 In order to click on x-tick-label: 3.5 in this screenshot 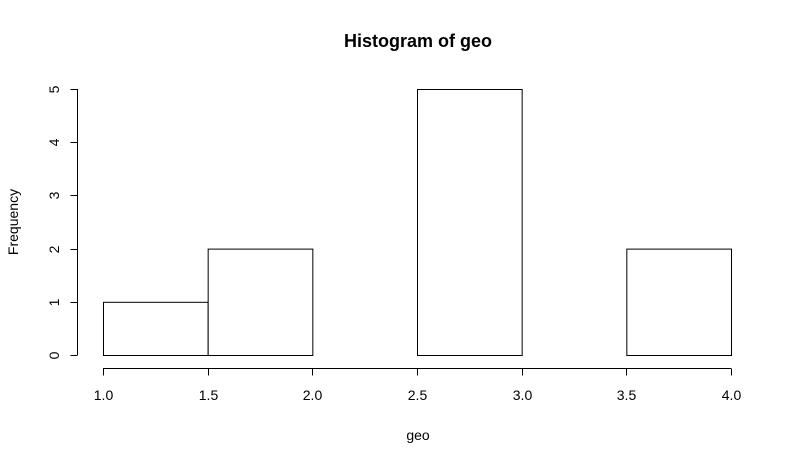, I will do `click(627, 395)`.